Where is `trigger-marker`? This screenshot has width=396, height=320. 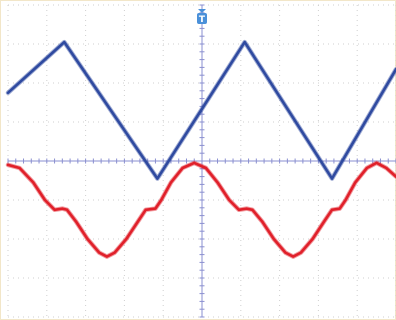 trigger-marker is located at coordinates (202, 18).